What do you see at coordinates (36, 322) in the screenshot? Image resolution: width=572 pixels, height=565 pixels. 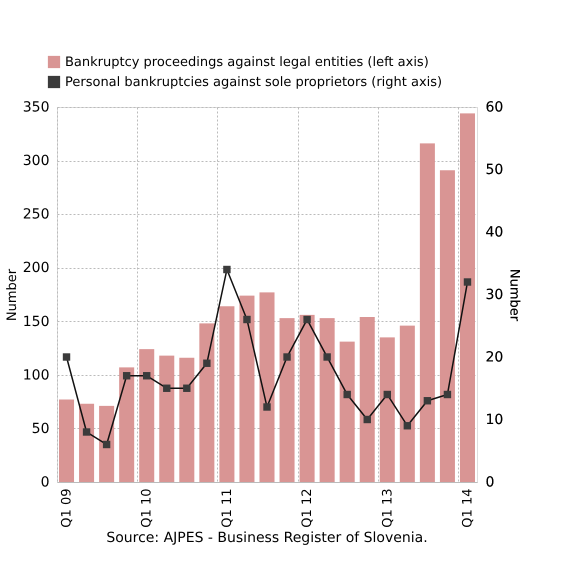 I see `y-tick-label: 150` at bounding box center [36, 322].